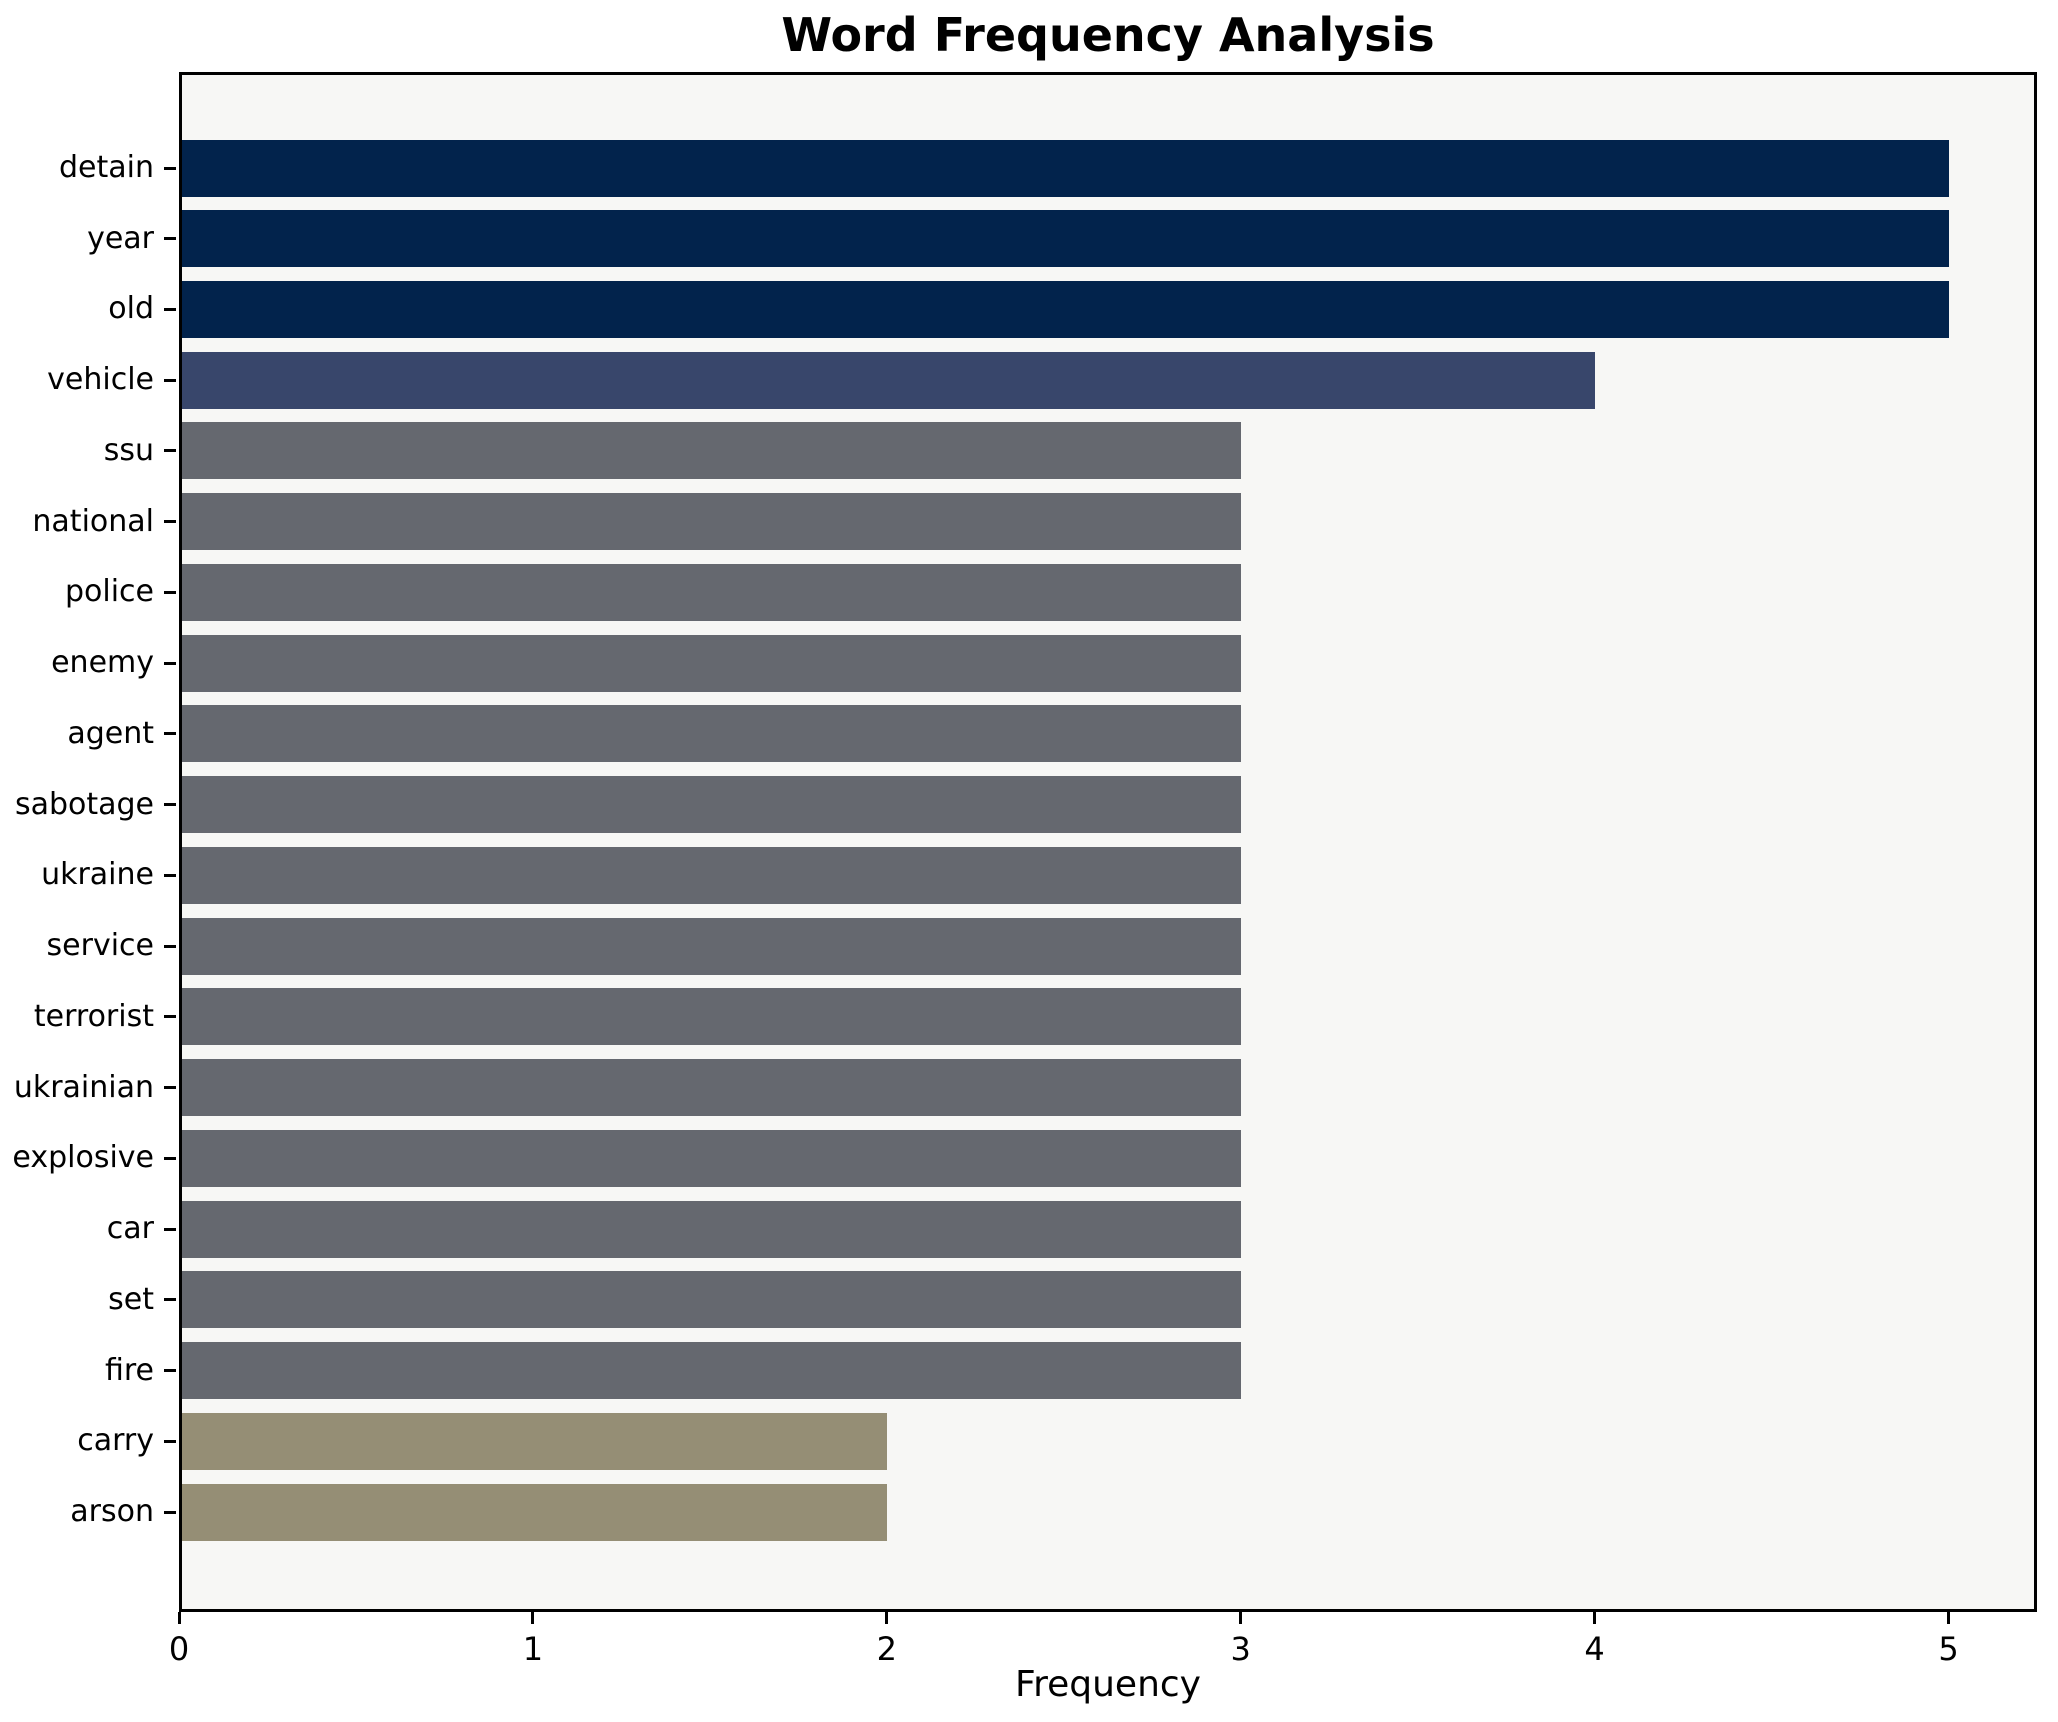 Image resolution: width=2058 pixels, height=1722 pixels. What do you see at coordinates (1108, 1684) in the screenshot?
I see `x-axis-title: Frequency` at bounding box center [1108, 1684].